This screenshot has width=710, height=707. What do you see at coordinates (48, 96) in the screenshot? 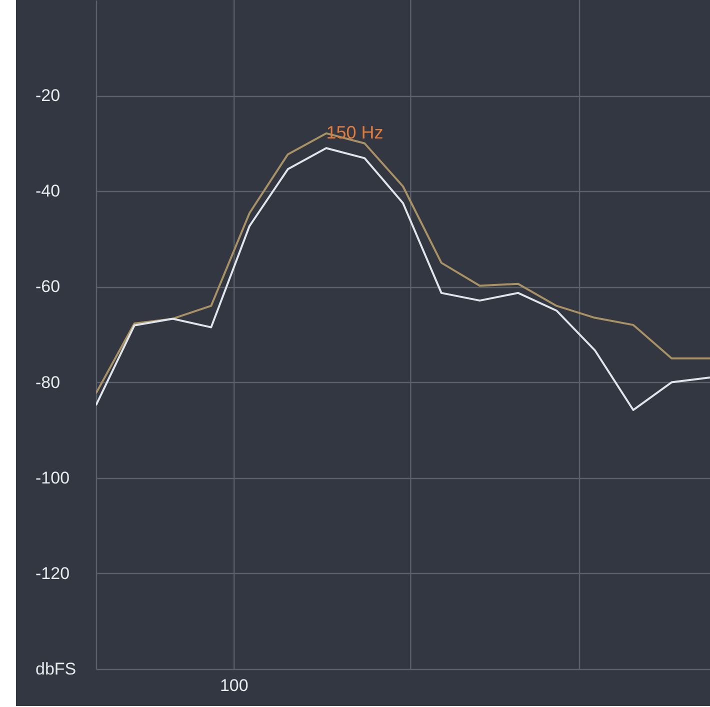
I see `y-tick-label: -20` at bounding box center [48, 96].